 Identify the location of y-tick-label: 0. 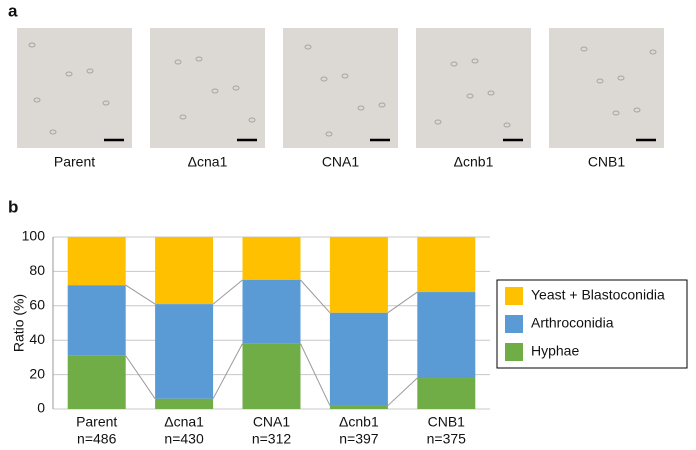
(41, 408).